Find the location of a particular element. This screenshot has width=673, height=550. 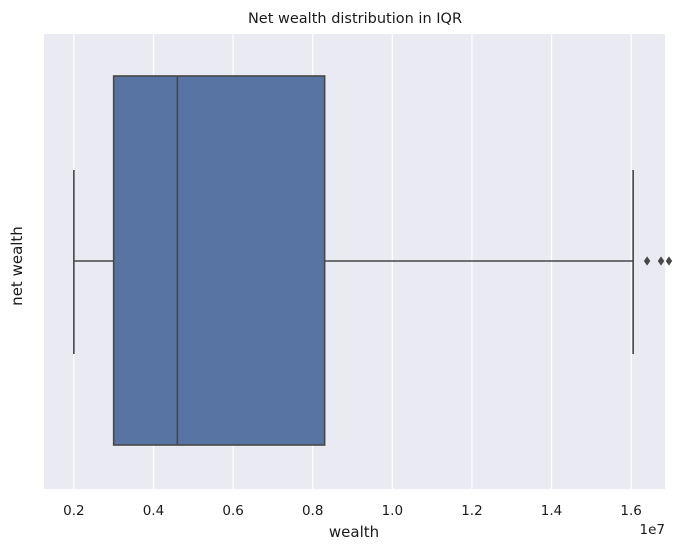

x-axis-offset-label: 1e7 is located at coordinates (652, 530).